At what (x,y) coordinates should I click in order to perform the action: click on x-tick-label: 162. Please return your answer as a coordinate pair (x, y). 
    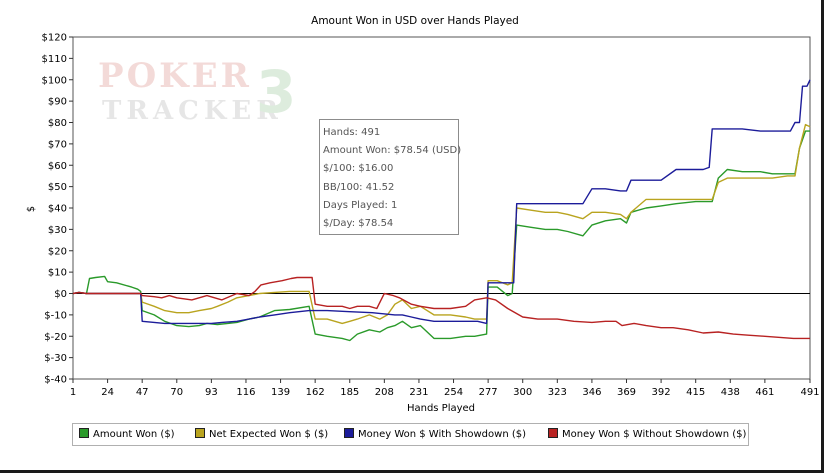
    Looking at the image, I should click on (315, 392).